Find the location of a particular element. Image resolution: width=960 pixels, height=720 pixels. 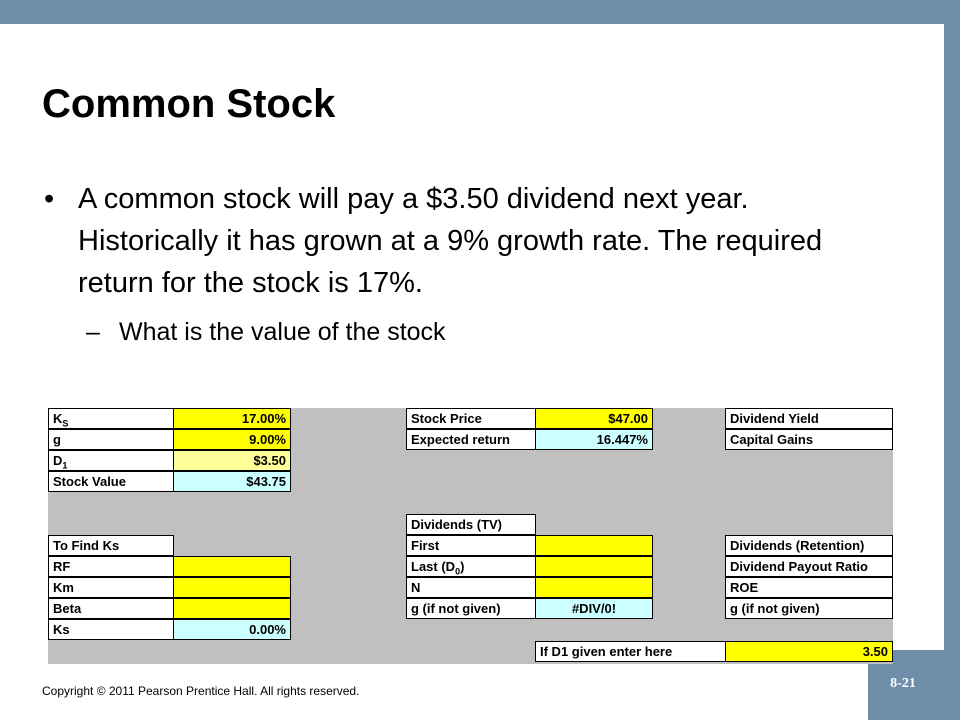

sub-bullet-text: What is the value of the stock is located at coordinates (282, 332).